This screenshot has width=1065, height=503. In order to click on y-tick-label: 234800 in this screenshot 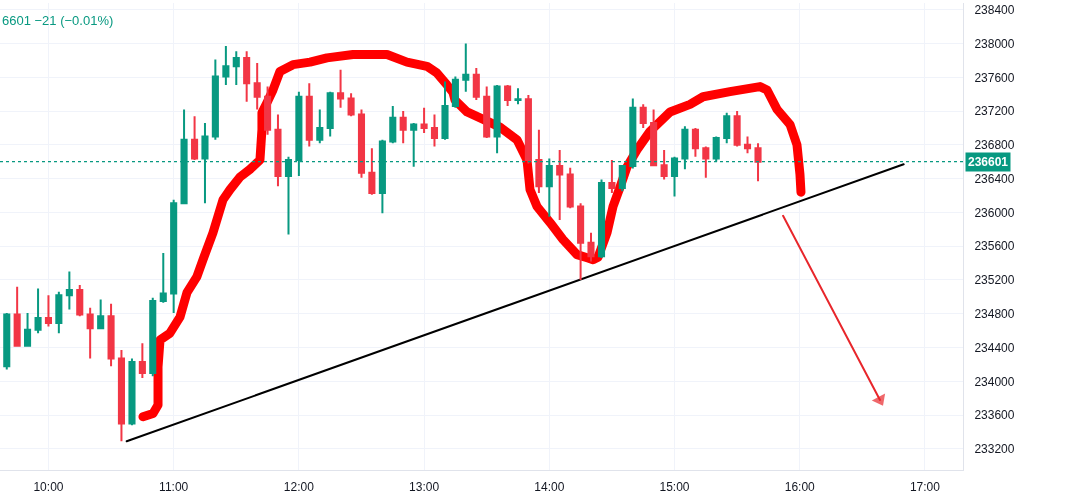, I will do `click(994, 313)`.